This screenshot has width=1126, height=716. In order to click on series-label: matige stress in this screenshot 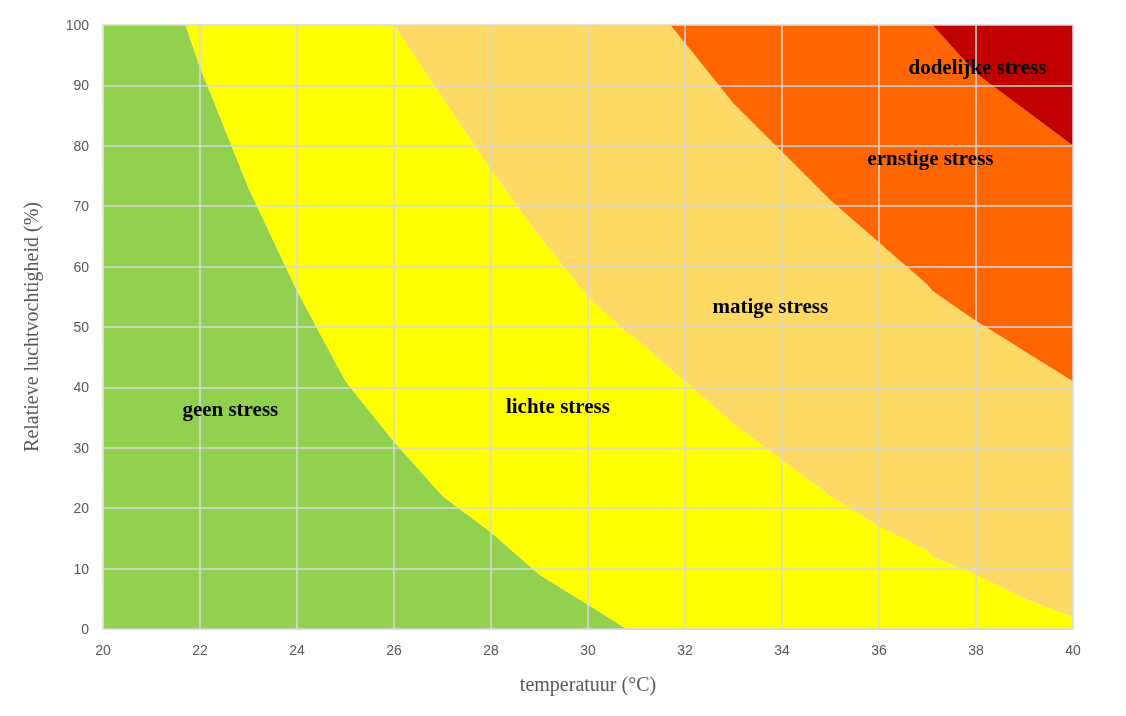, I will do `click(770, 305)`.